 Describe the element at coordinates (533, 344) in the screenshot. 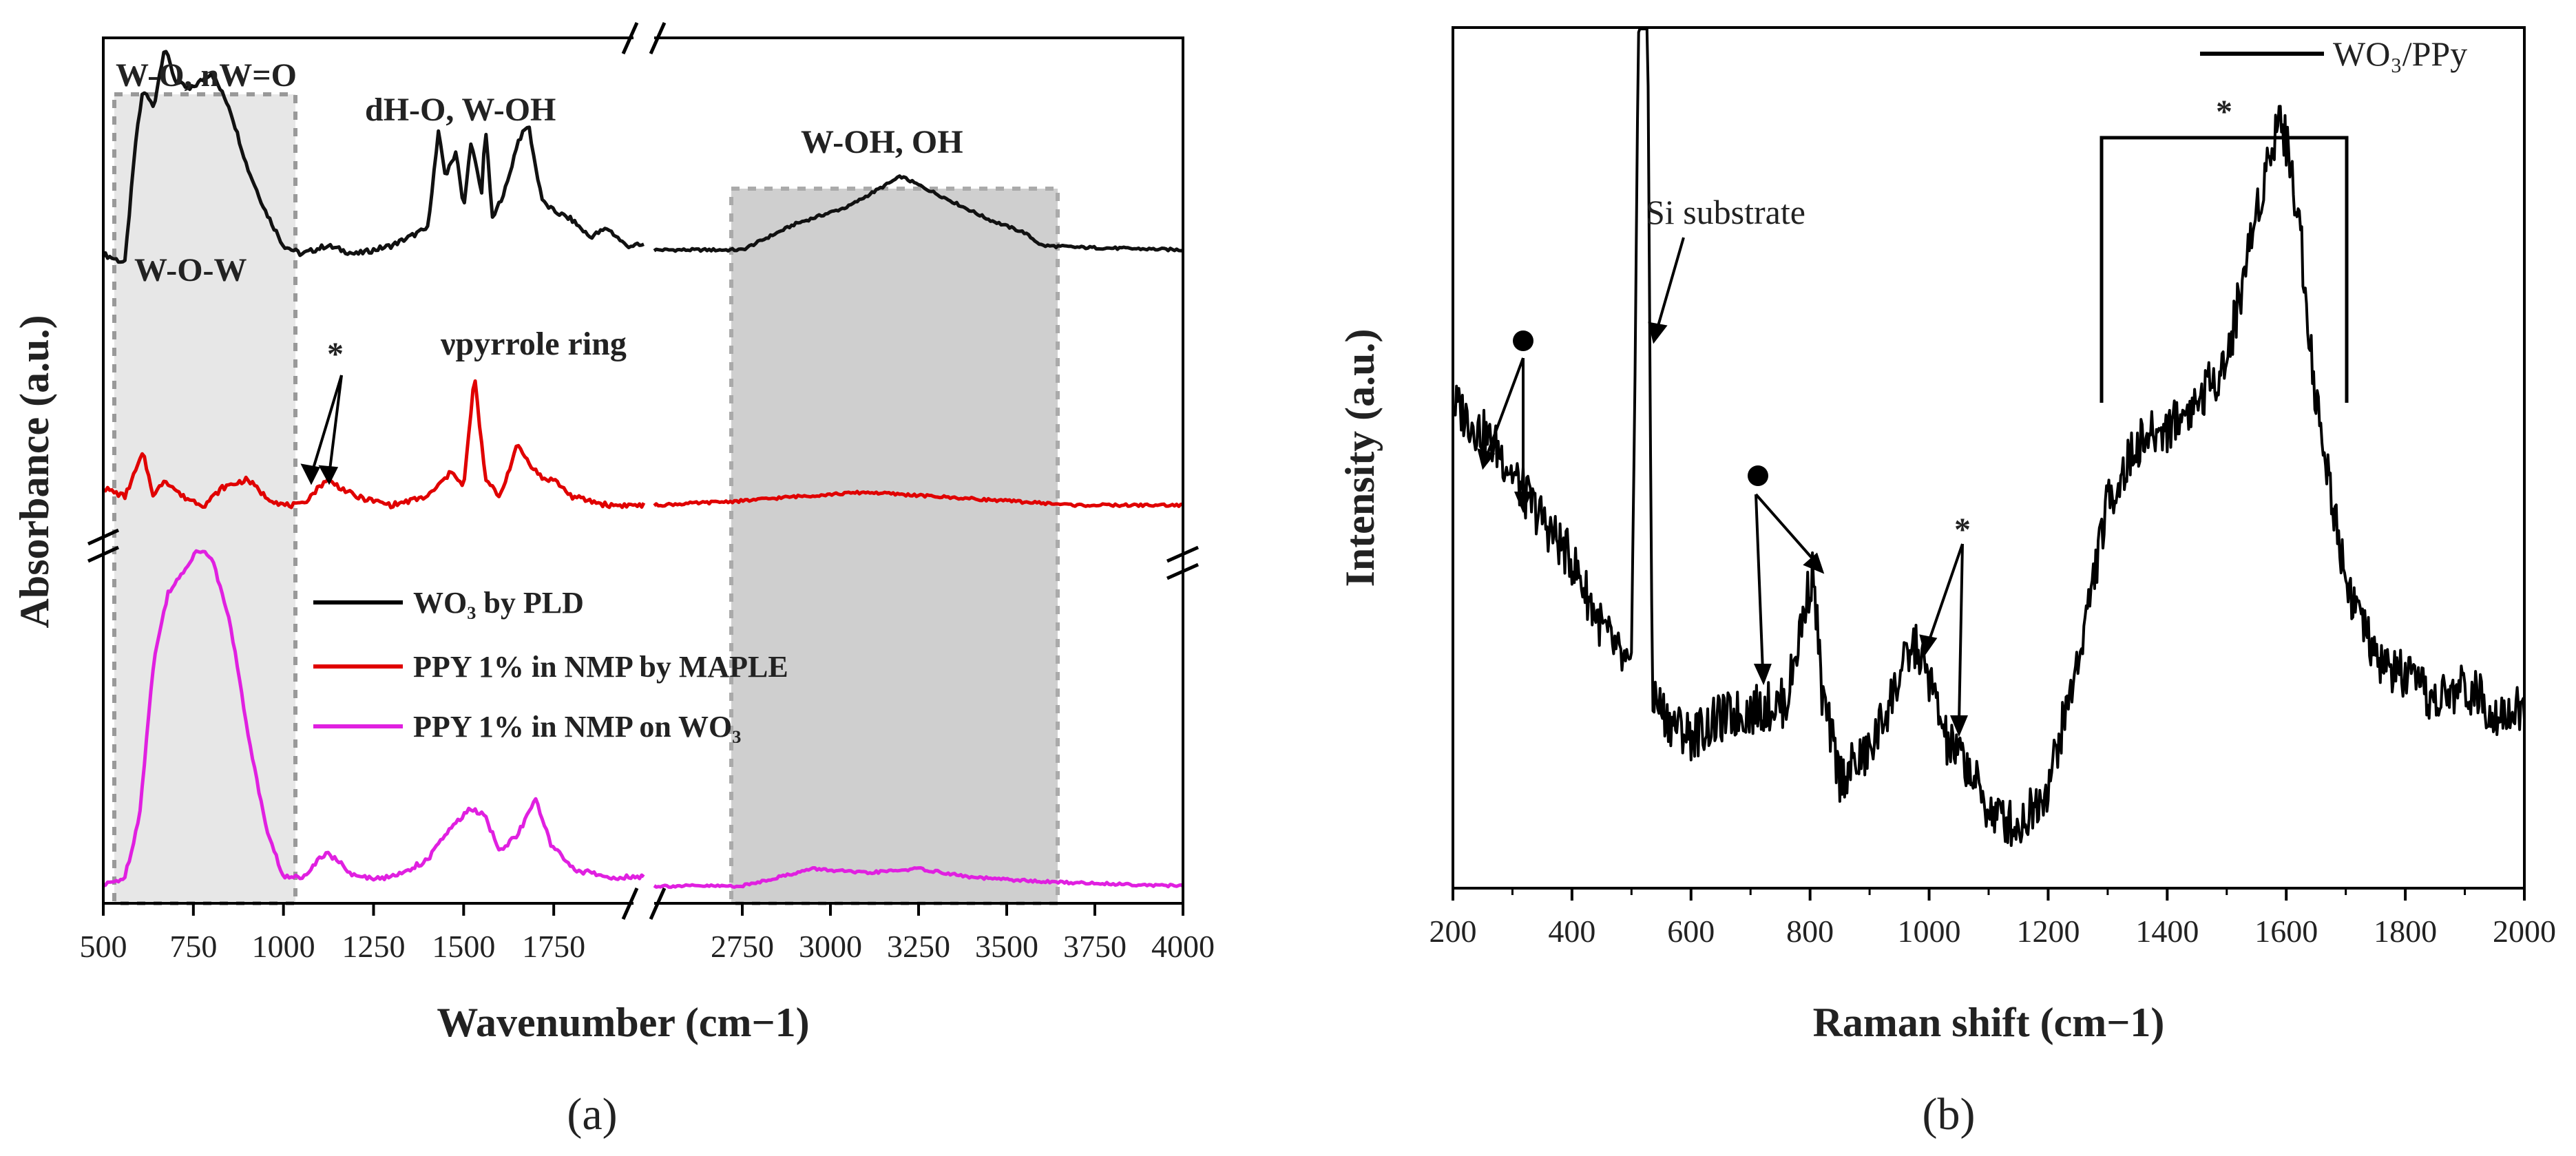

I see `annotation-v-pyrrole: νpyrrole ring` at that location.